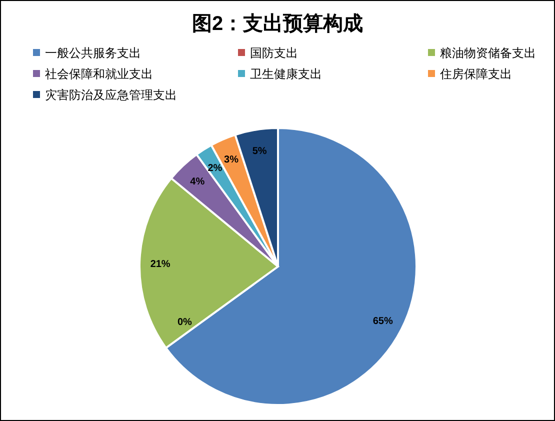 Image resolution: width=555 pixels, height=421 pixels. What do you see at coordinates (475, 74) in the screenshot?
I see `legend-label: 住房保障支出` at bounding box center [475, 74].